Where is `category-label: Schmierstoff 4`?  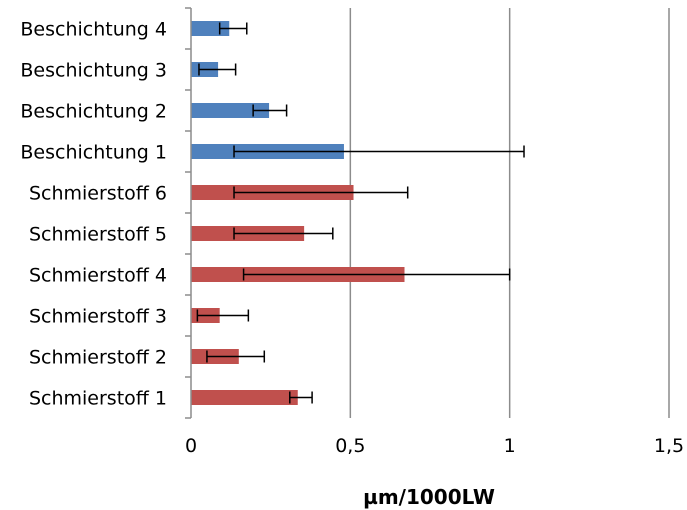 category-label: Schmierstoff 4 is located at coordinates (98, 276).